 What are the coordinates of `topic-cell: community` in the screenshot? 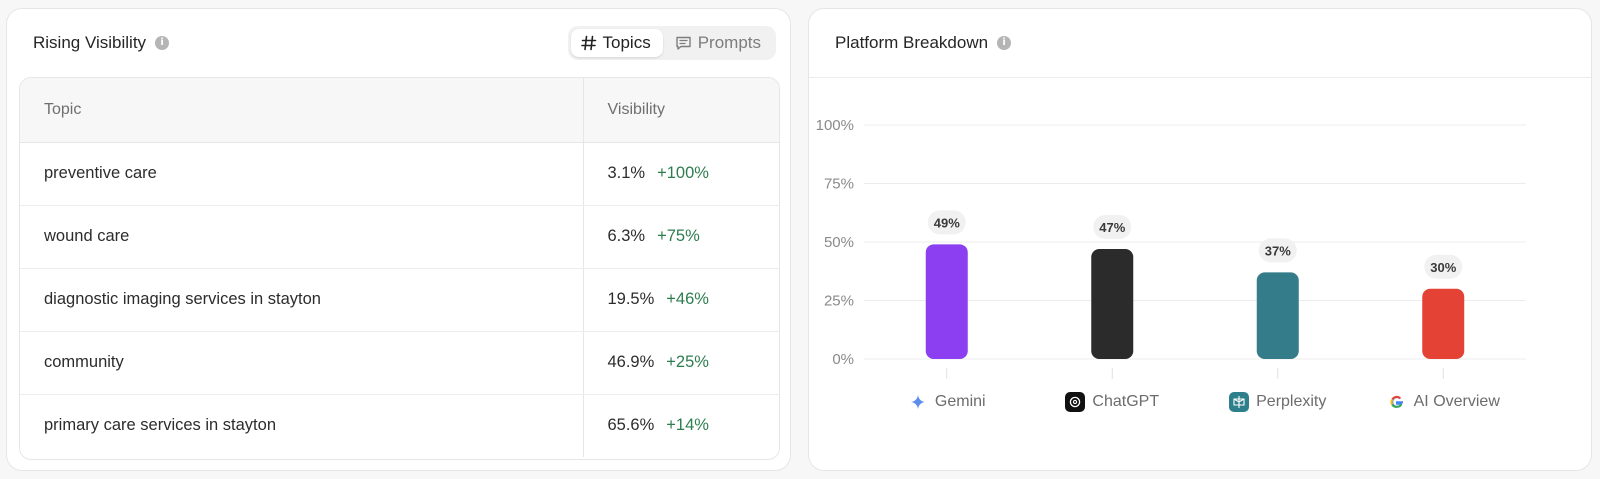 It's located at (301, 363).